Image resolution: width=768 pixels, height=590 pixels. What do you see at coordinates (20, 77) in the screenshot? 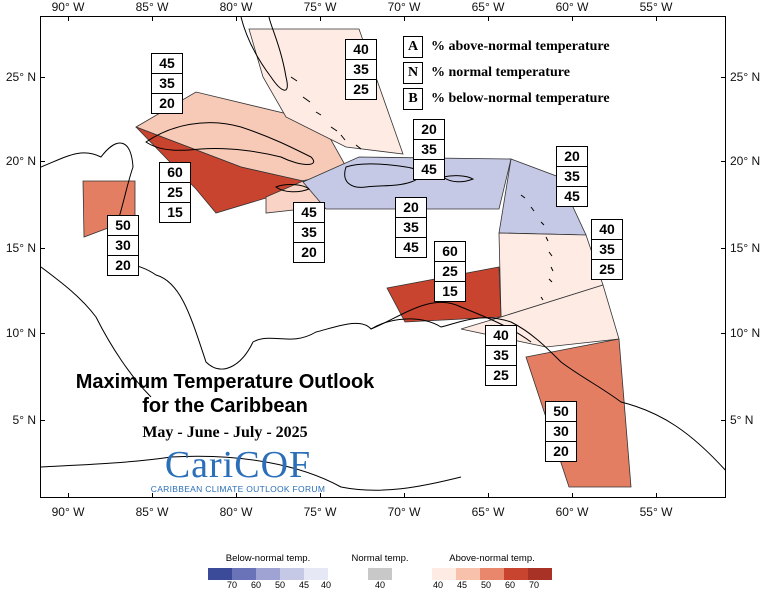
I see `lat-tick-left: 25° N` at bounding box center [20, 77].